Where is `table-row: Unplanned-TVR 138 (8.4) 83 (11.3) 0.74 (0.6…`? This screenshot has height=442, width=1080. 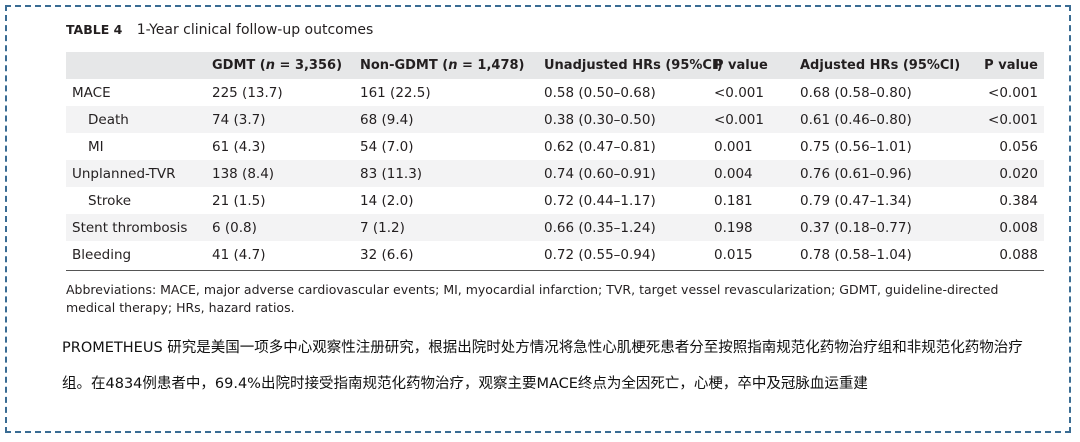
table-row: Unplanned-TVR 138 (8.4) 83 (11.3) 0.74 (0.6… is located at coordinates (555, 173).